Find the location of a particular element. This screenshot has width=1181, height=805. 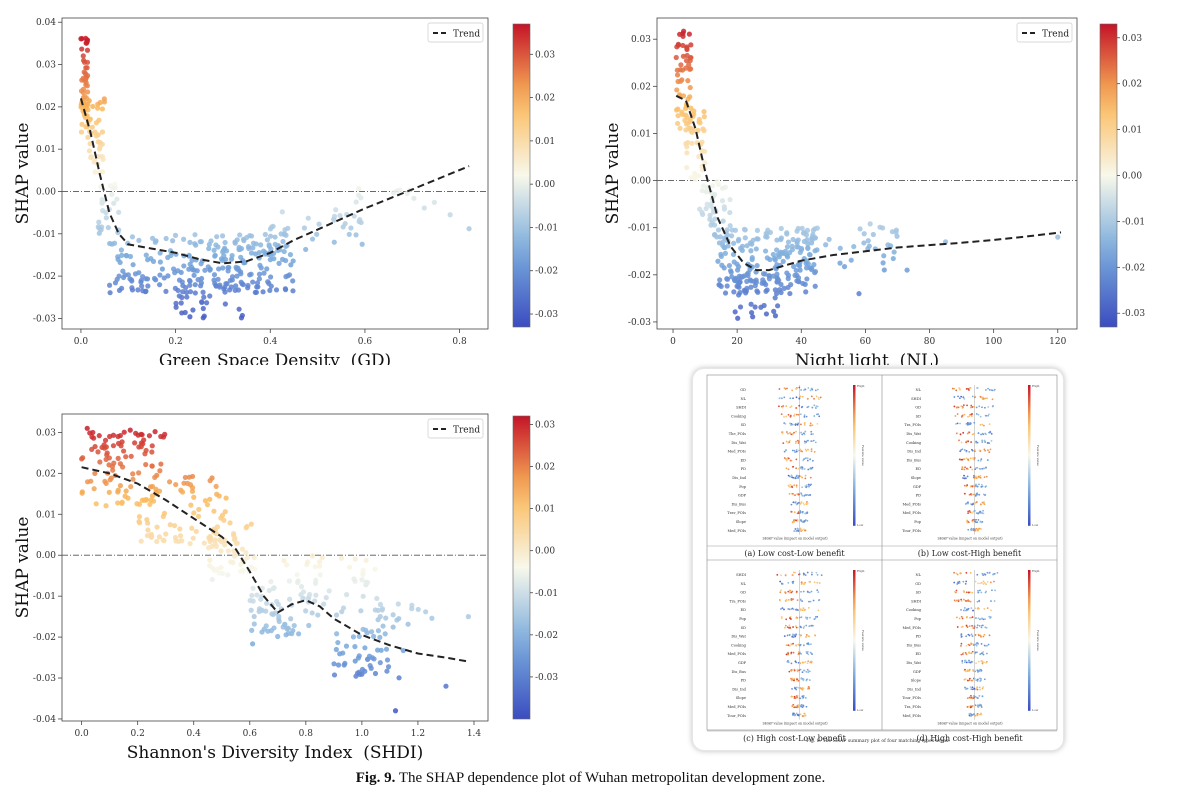

feature-label: Pop is located at coordinates (917, 619).